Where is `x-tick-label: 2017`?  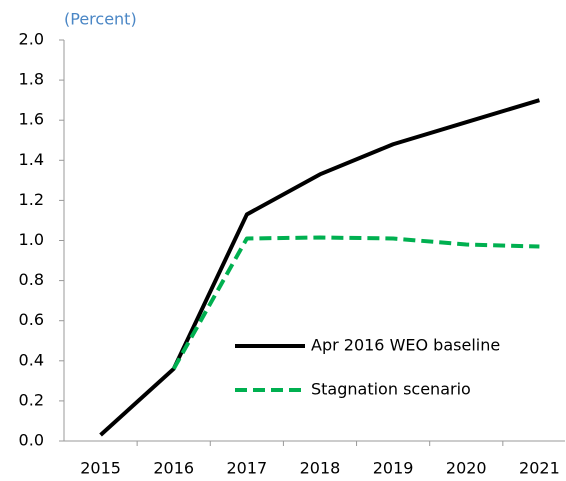 x-tick-label: 2017 is located at coordinates (246, 468).